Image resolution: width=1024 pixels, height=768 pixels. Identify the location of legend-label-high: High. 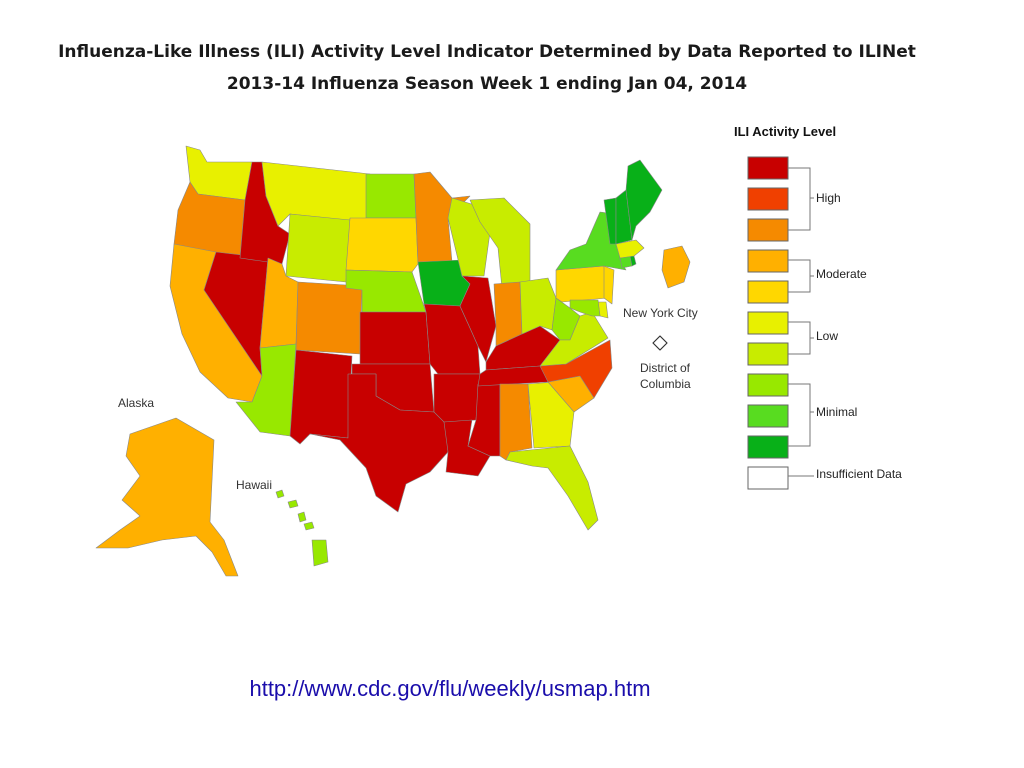
(828, 198).